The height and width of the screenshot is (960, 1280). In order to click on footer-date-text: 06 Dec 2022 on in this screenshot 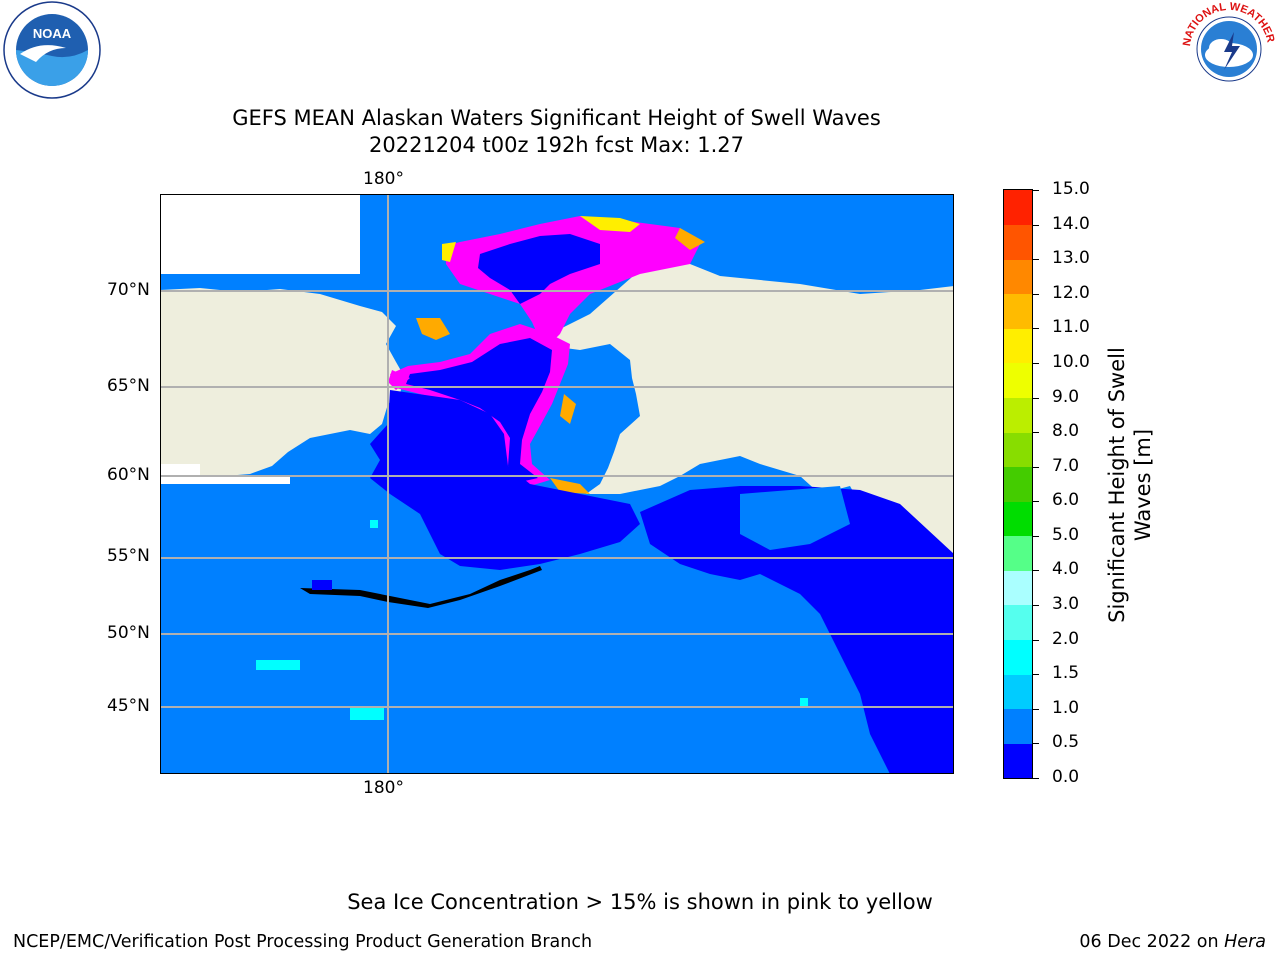, I will do `click(1152, 942)`.